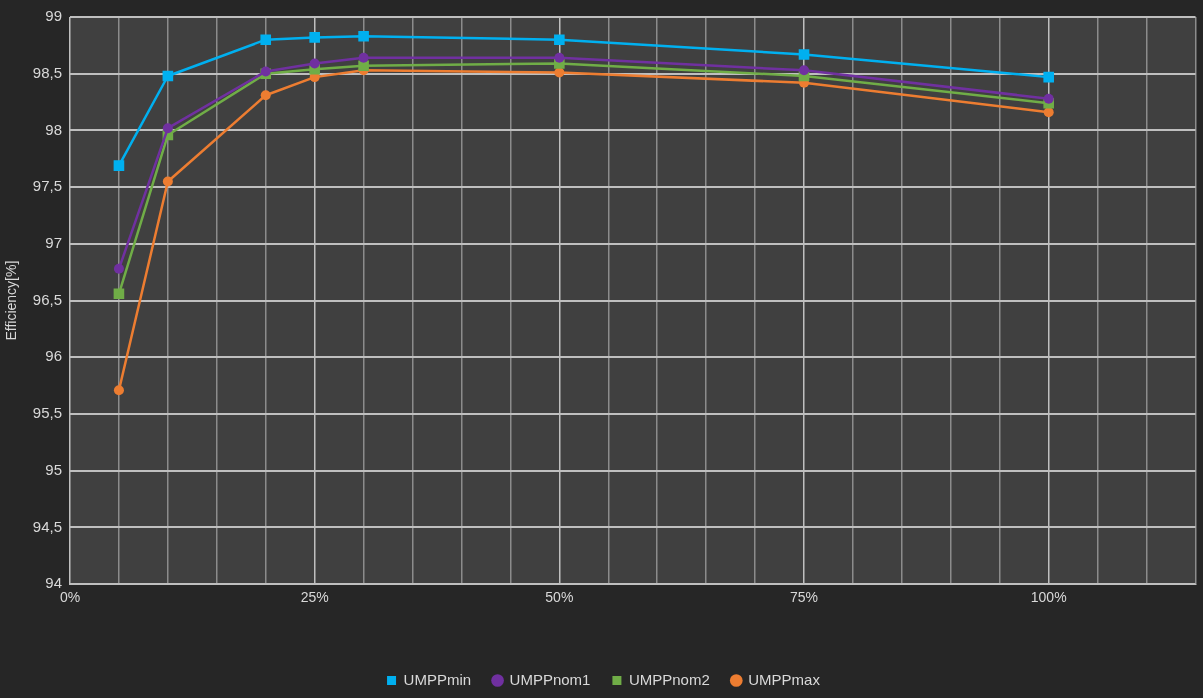  Describe the element at coordinates (784, 679) in the screenshot. I see `legend-label: UMPPmax` at that location.